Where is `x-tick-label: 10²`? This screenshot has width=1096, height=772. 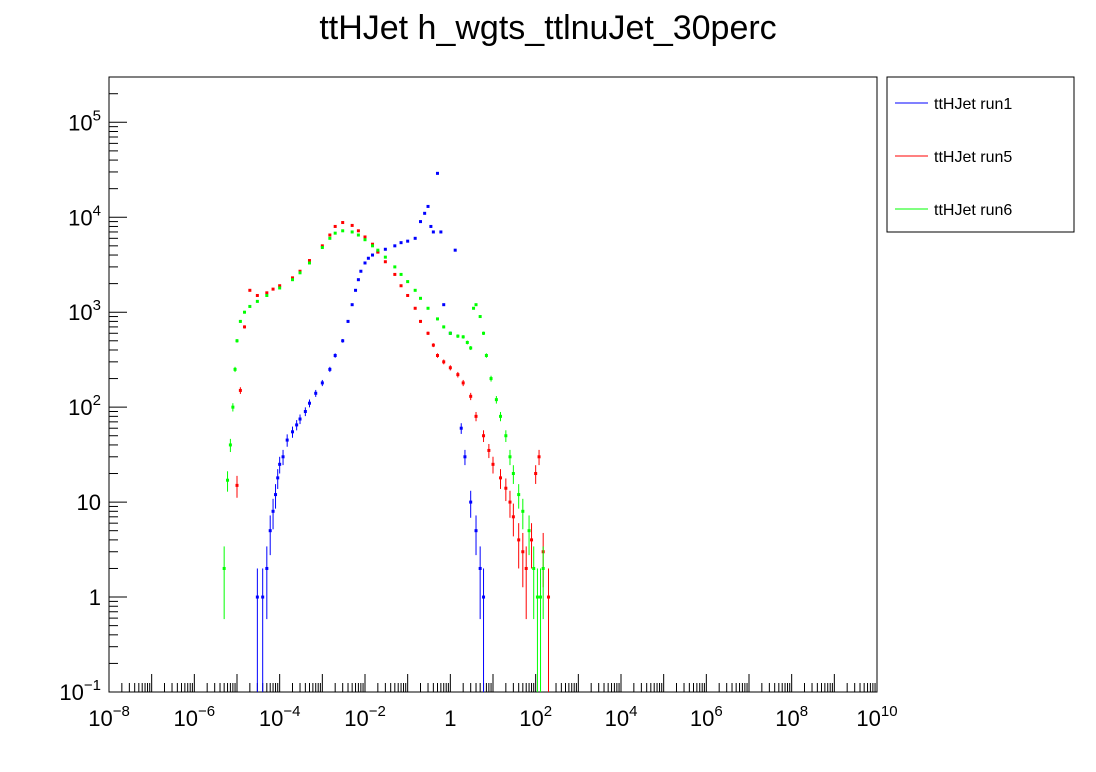
x-tick-label: 10² is located at coordinates (535, 717).